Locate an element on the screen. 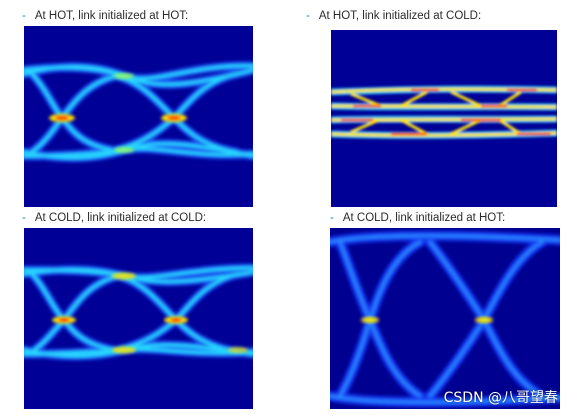  caption-bottom-right: - At COLD, link initialized at HOT: is located at coordinates (417, 218).